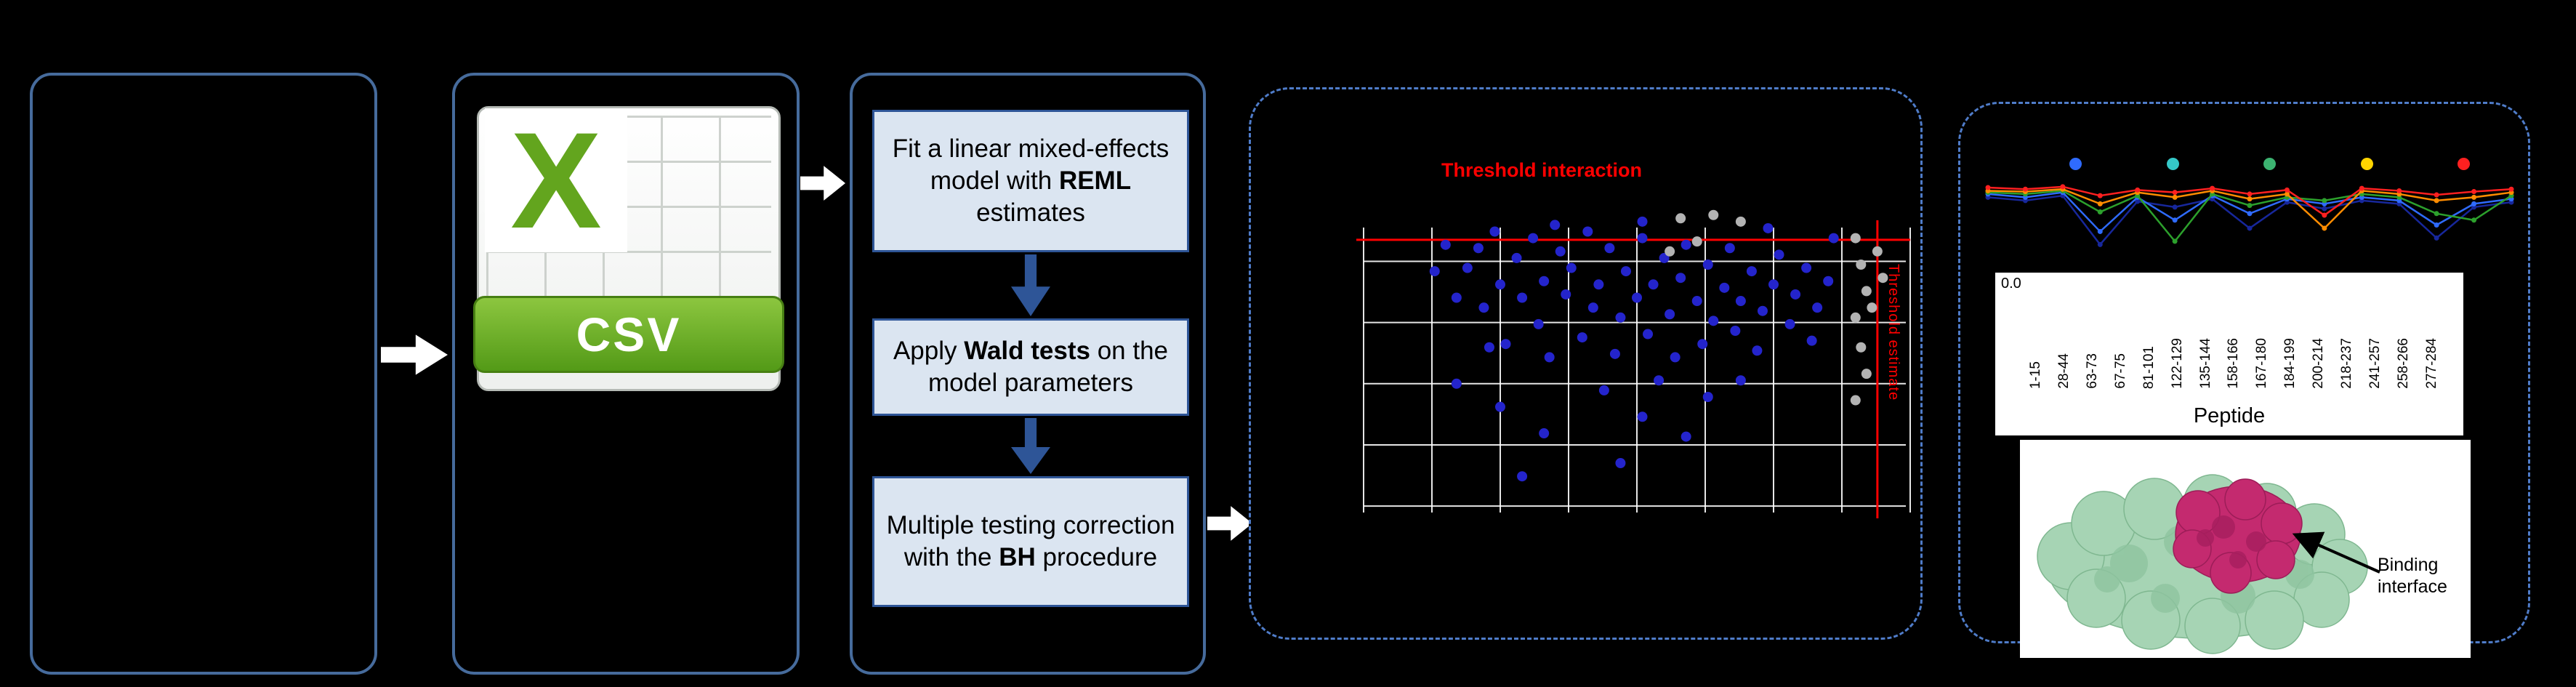  Describe the element at coordinates (2120, 371) in the screenshot. I see `peptide-tick-label: 67-75` at that location.